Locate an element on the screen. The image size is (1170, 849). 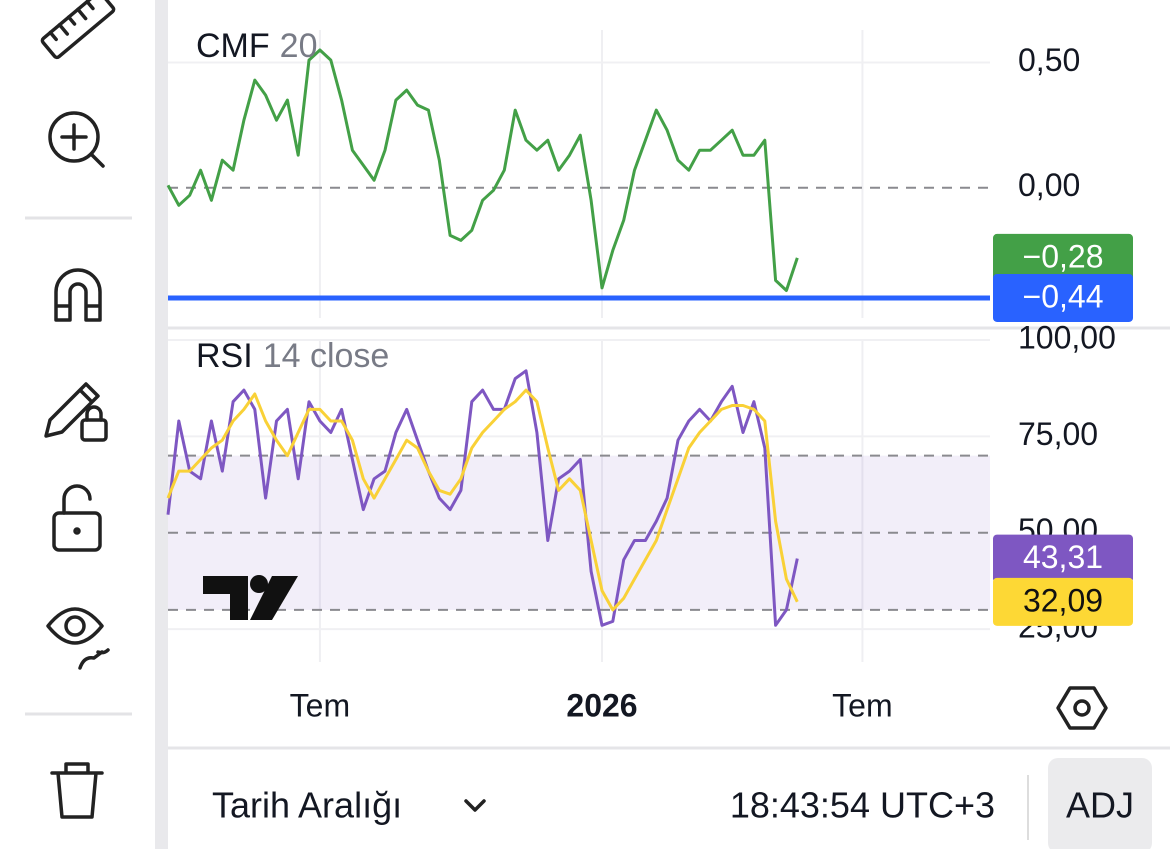
visibility-tool is located at coordinates (78, 638).